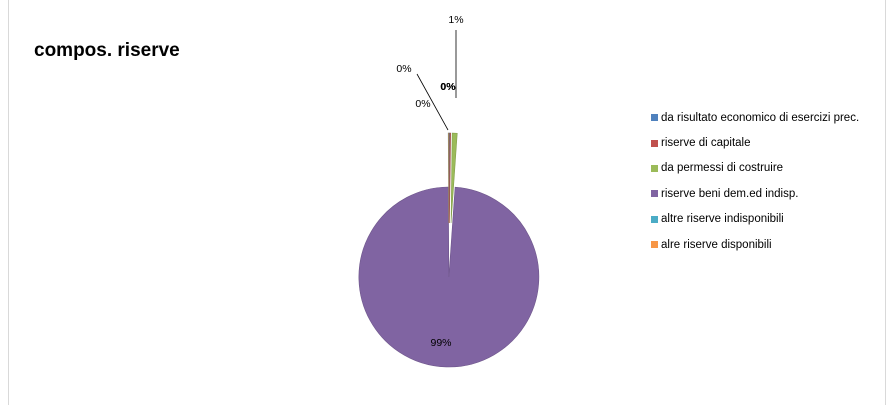 This screenshot has width=888, height=405. What do you see at coordinates (429, 181) in the screenshot?
I see `data-labels: 0%0%1%99%0%0%` at bounding box center [429, 181].